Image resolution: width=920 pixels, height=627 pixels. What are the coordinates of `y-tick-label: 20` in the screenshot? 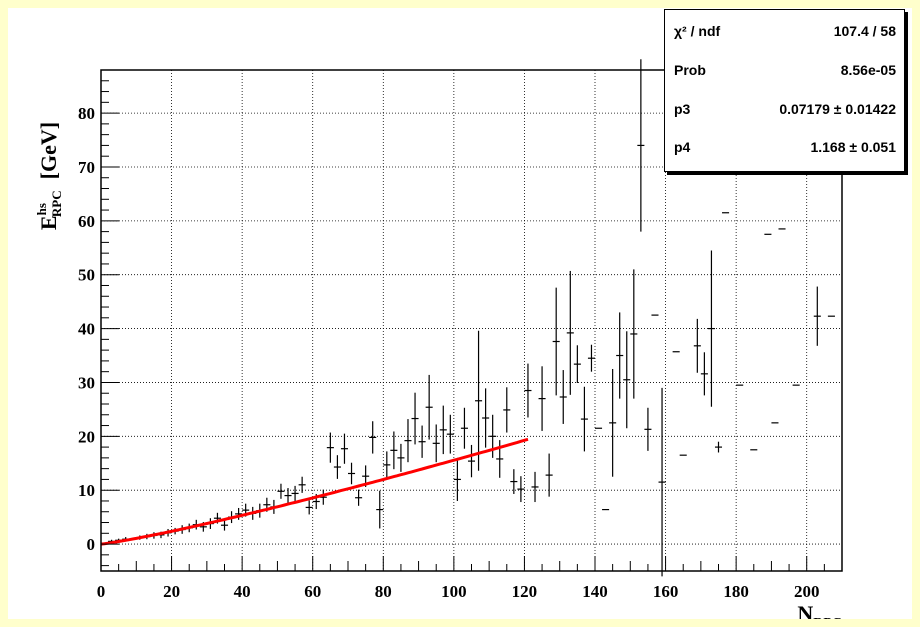 It's located at (86, 436).